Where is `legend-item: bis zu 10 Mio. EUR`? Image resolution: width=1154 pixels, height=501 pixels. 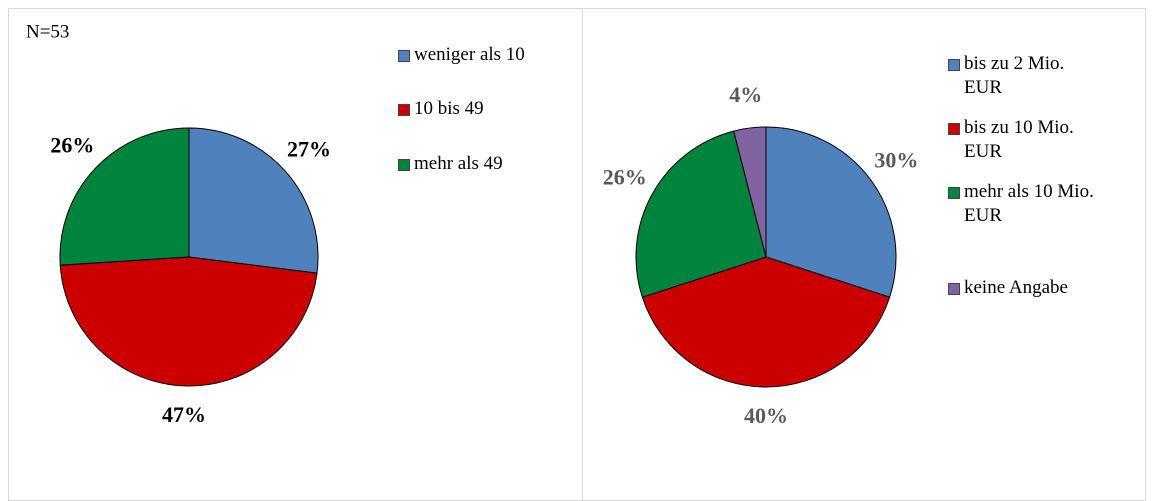 legend-item: bis zu 10 Mio. EUR is located at coordinates (1021, 140).